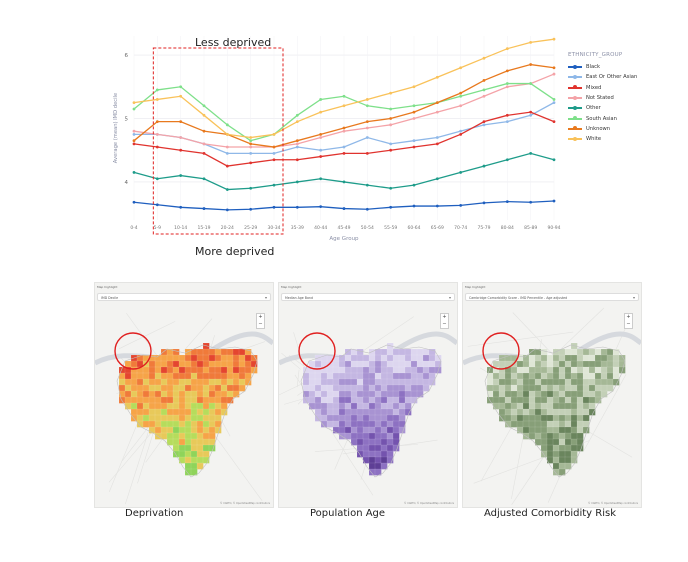  I want to click on map-layer-select: IMD Decile ▾, so click(184, 297).